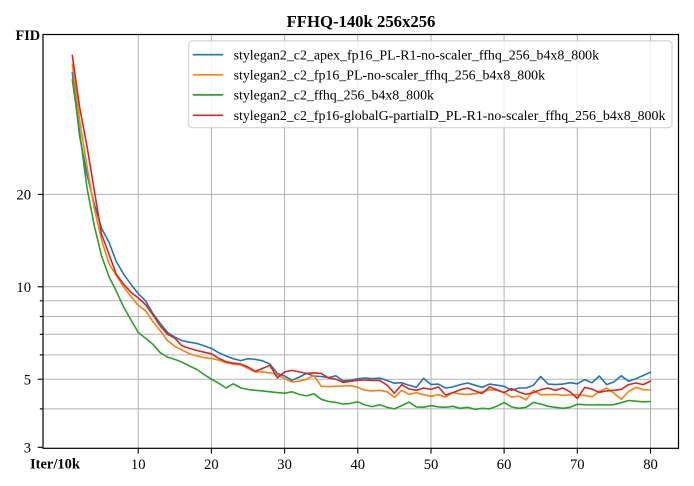 This screenshot has height=486, width=694. Describe the element at coordinates (284, 465) in the screenshot. I see `svg-text: 30` at that location.